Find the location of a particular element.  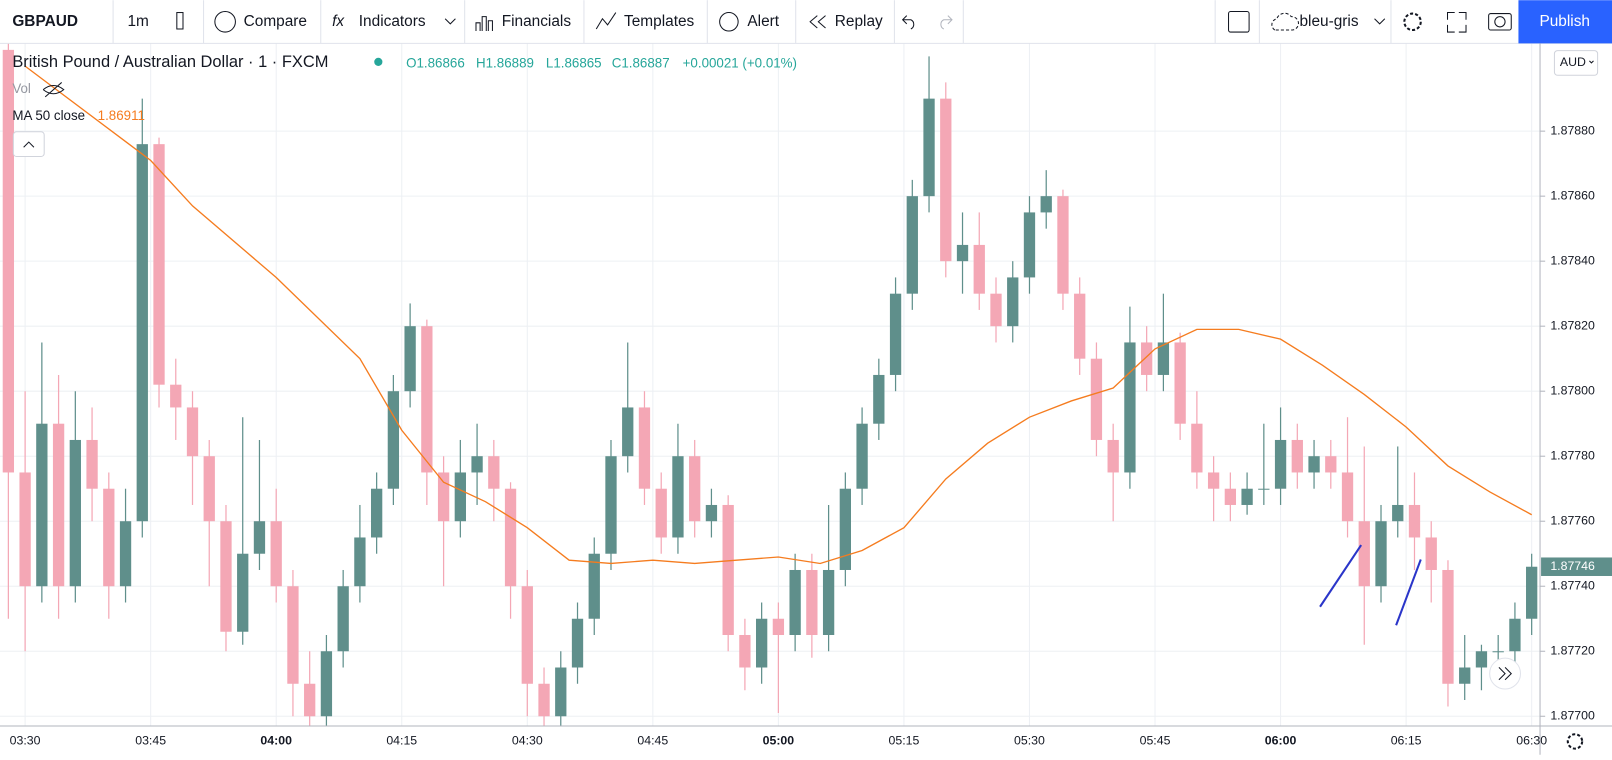

templates-icon is located at coordinates (606, 21).